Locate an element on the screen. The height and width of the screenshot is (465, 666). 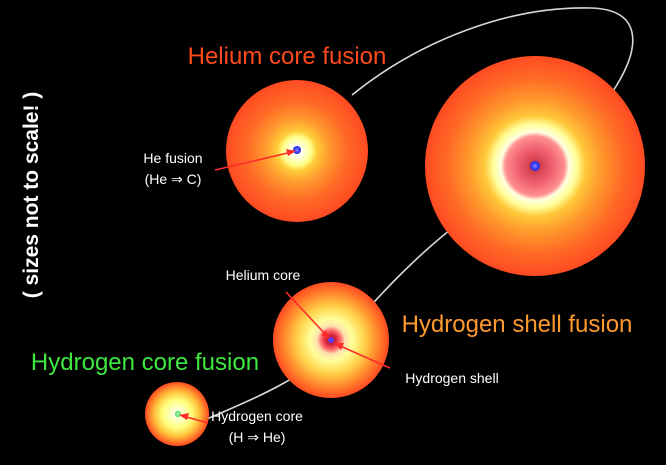
helium-core-label: Helium core is located at coordinates (263, 275).